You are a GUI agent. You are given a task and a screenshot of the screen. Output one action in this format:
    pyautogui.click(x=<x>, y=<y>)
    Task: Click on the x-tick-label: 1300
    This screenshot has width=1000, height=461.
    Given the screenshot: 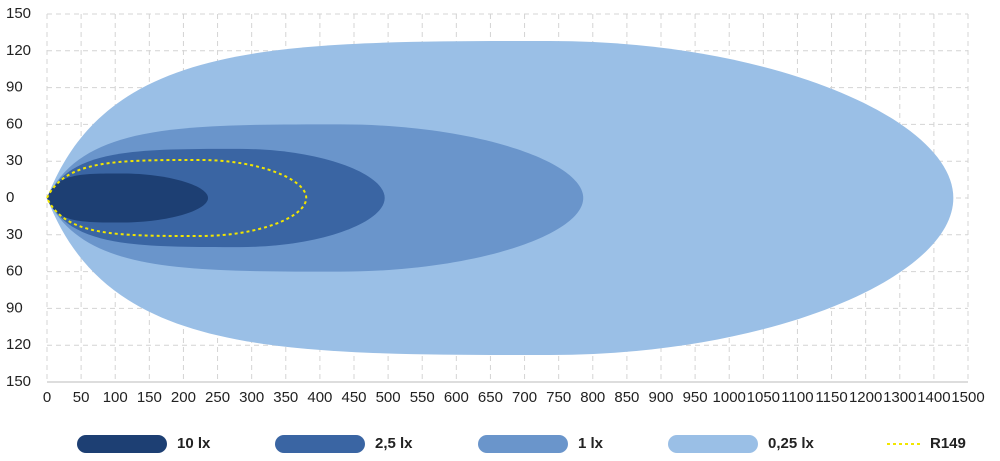 What is the action you would take?
    pyautogui.click(x=899, y=397)
    